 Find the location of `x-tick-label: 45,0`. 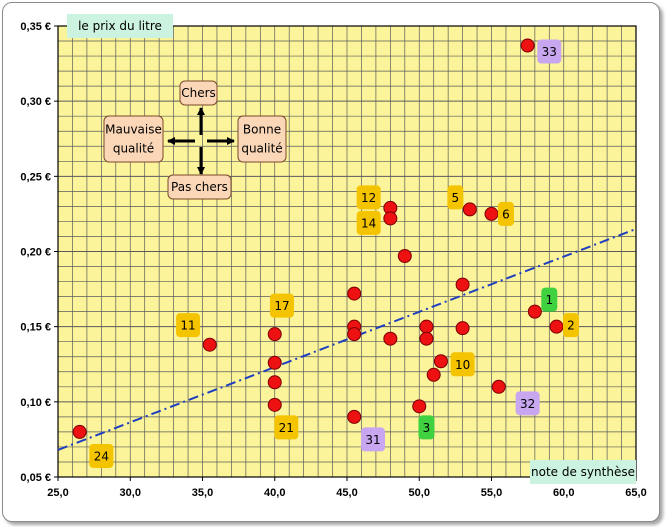

x-tick-label: 45,0 is located at coordinates (346, 493).